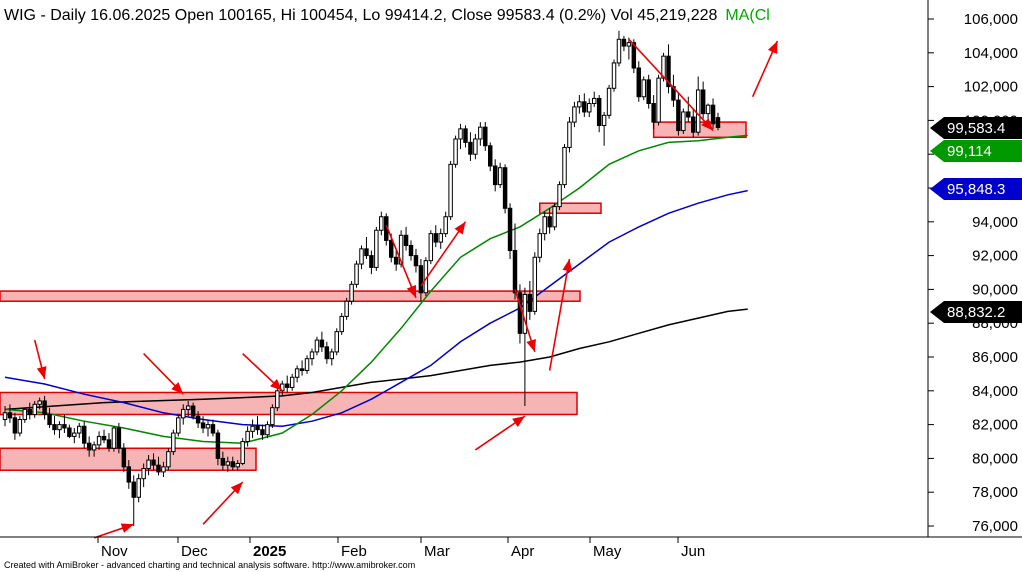 This screenshot has width=1022, height=572. What do you see at coordinates (995, 458) in the screenshot?
I see `y-tick-label: 80,000` at bounding box center [995, 458].